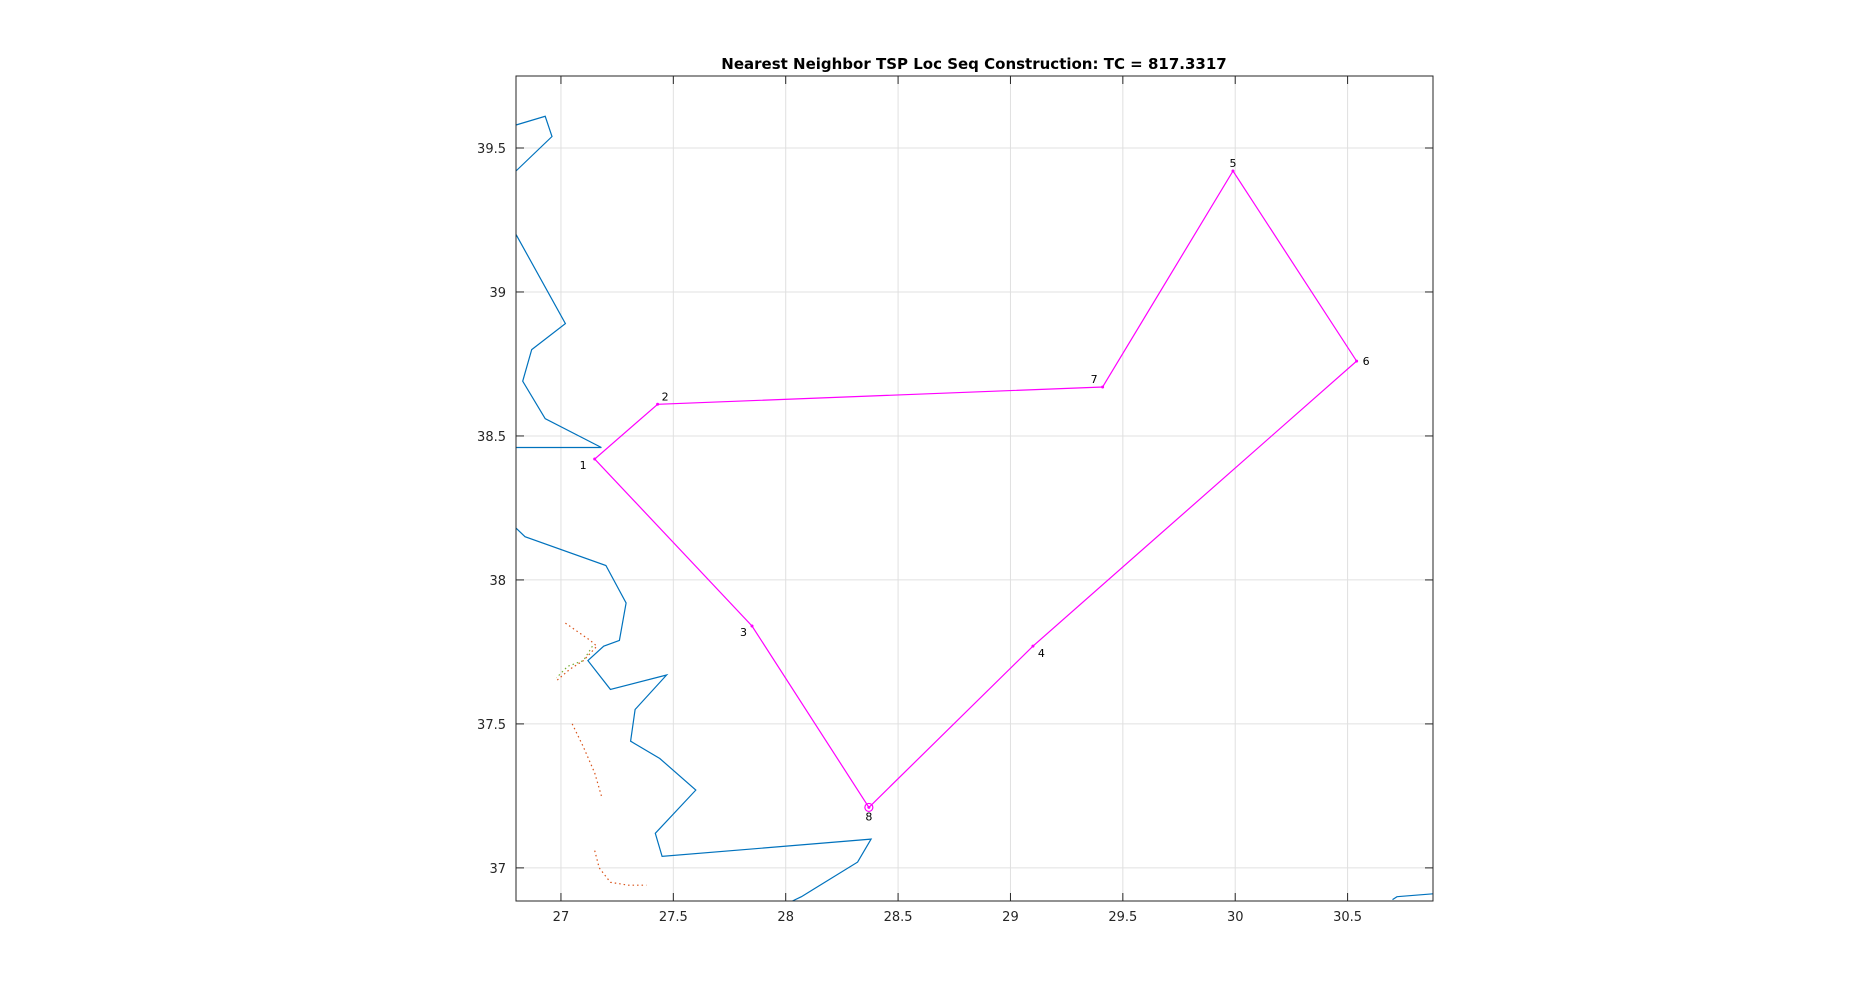 The height and width of the screenshot is (1005, 1859). What do you see at coordinates (491, 437) in the screenshot?
I see `y-tick-label: 38.5` at bounding box center [491, 437].